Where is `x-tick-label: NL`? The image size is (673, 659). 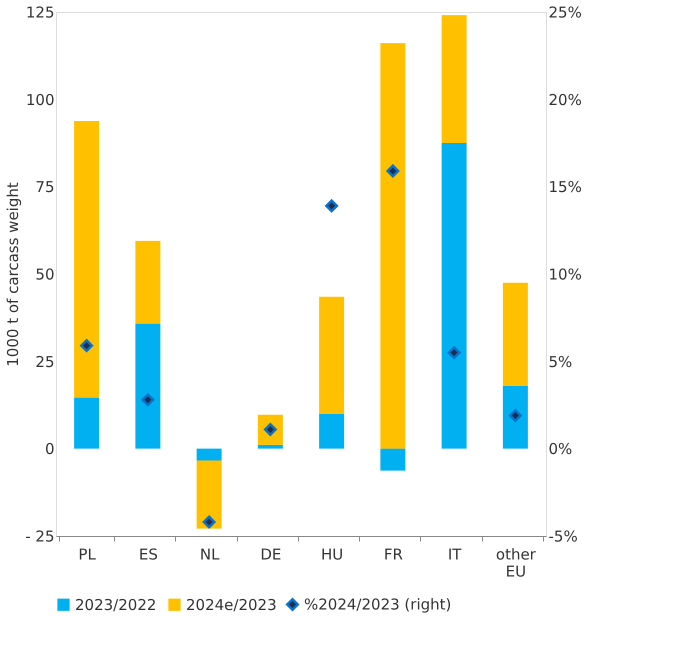 x-tick-label: NL is located at coordinates (210, 555).